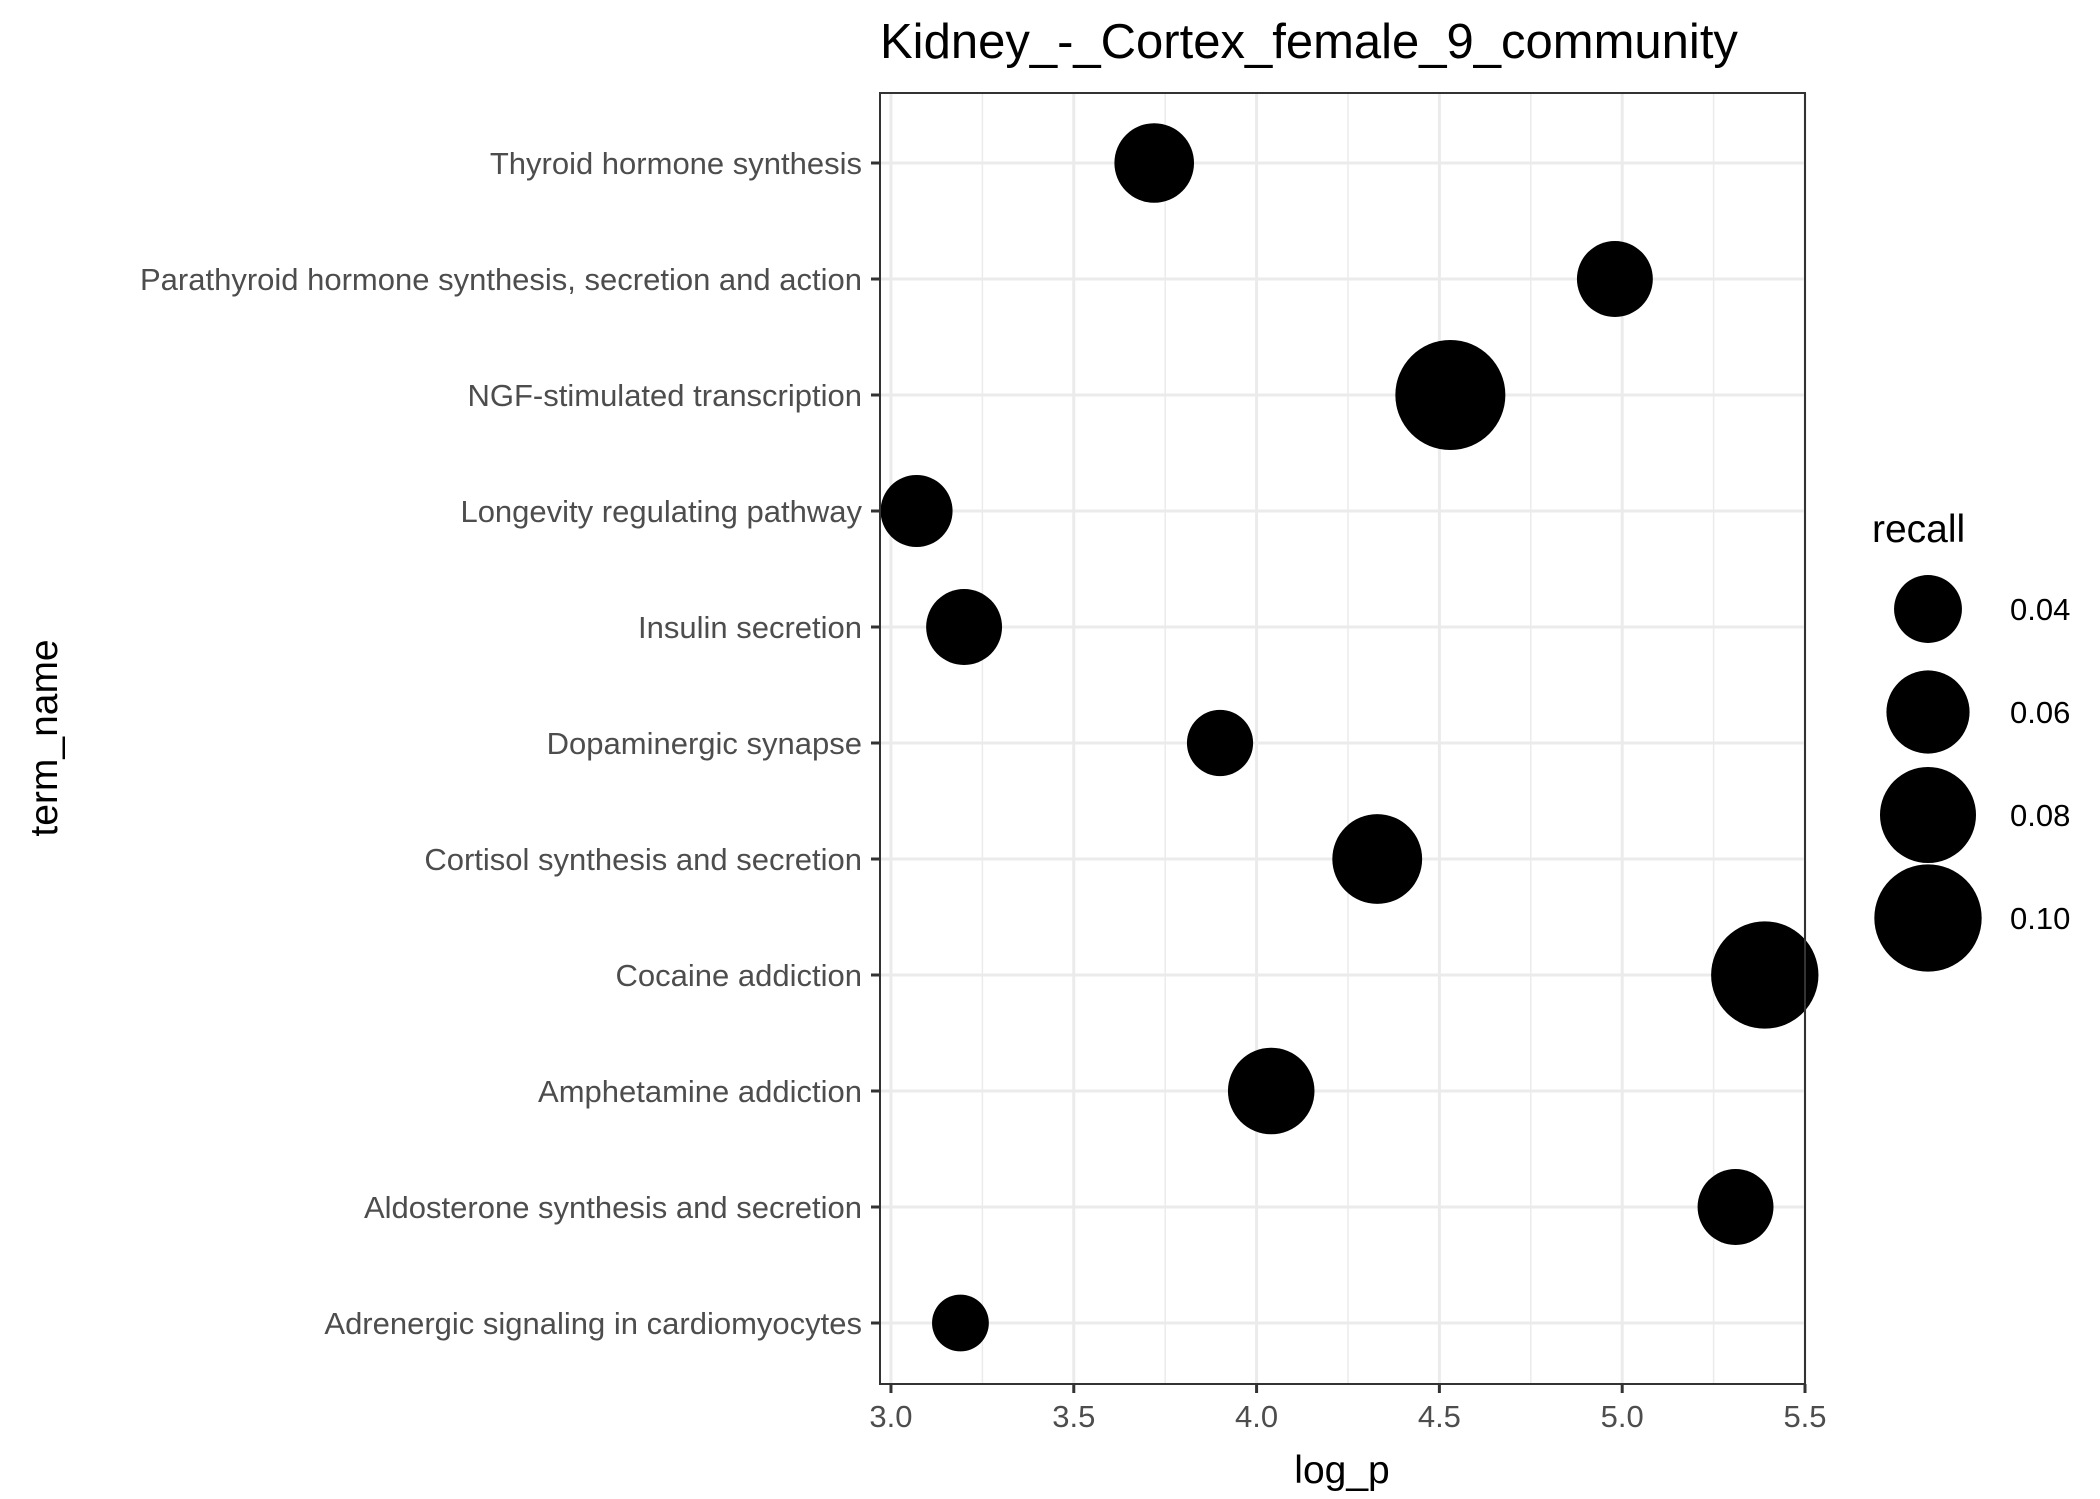 The image size is (2100, 1499). I want to click on x-tick-label: 3.5, so click(1073, 1416).